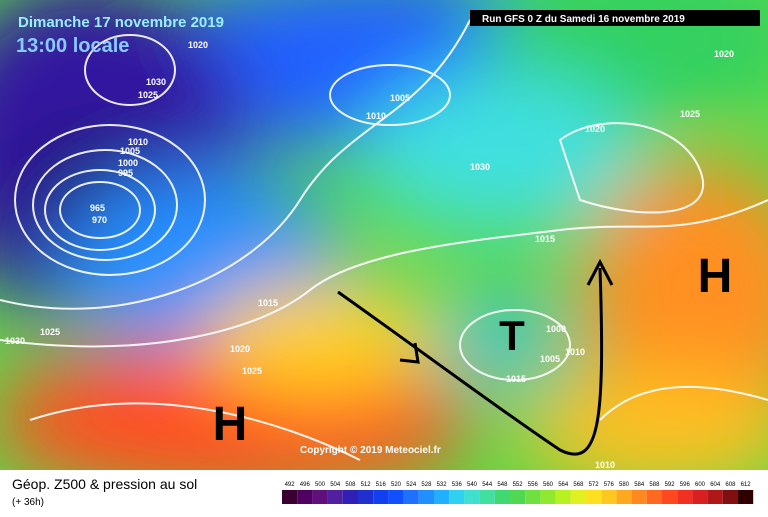  Describe the element at coordinates (518, 485) in the screenshot. I see `colorbar-label: 552` at that location.